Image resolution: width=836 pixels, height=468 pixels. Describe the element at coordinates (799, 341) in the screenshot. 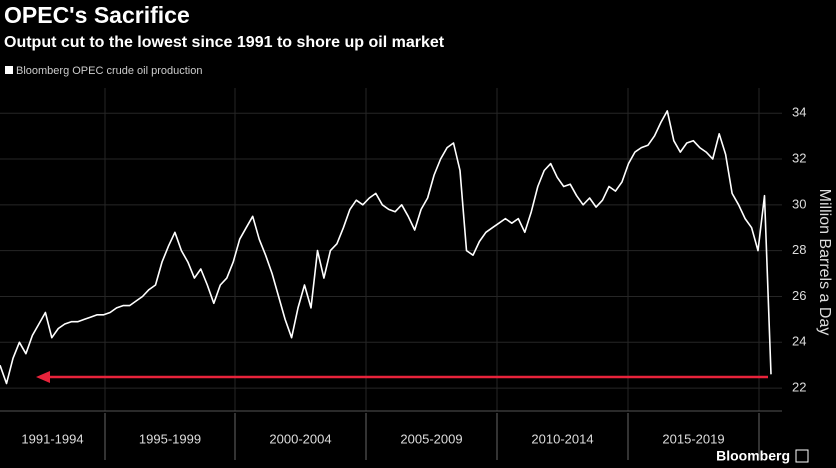

I see `y-tick-label: 24` at that location.